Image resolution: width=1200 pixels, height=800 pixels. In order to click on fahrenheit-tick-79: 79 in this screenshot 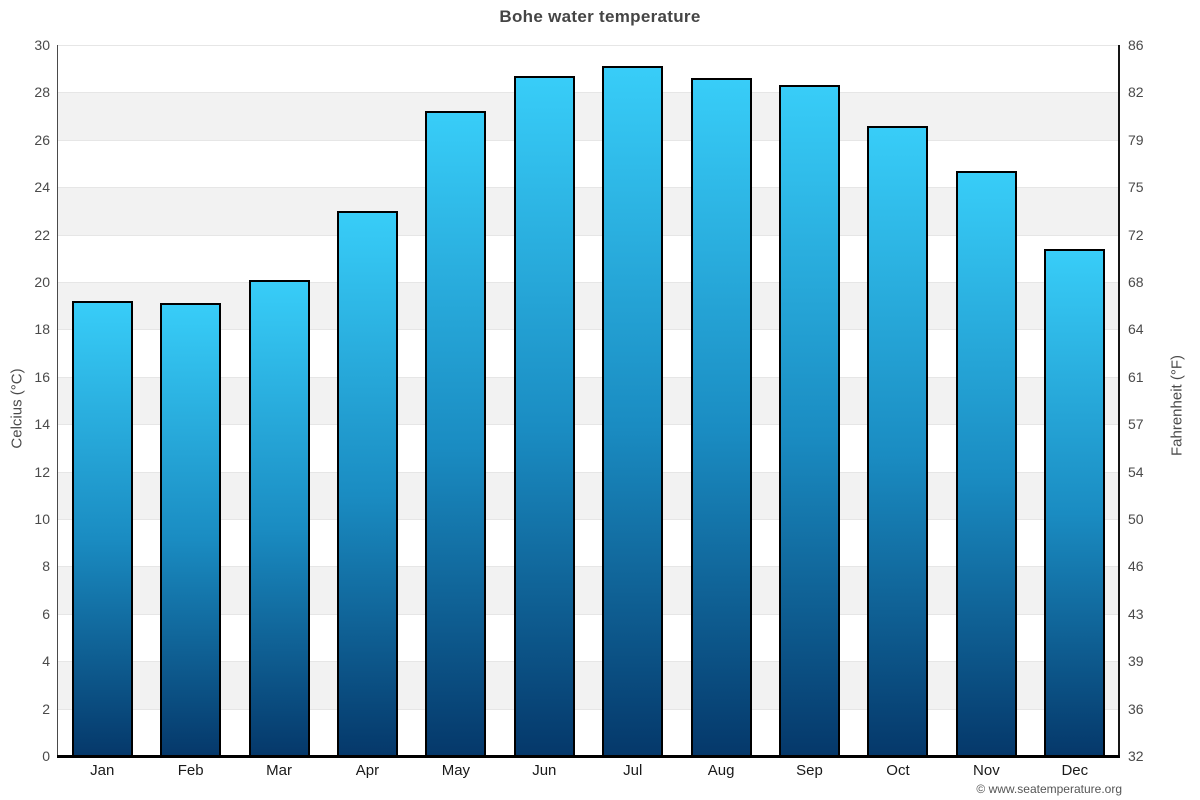, I will do `click(1136, 139)`.